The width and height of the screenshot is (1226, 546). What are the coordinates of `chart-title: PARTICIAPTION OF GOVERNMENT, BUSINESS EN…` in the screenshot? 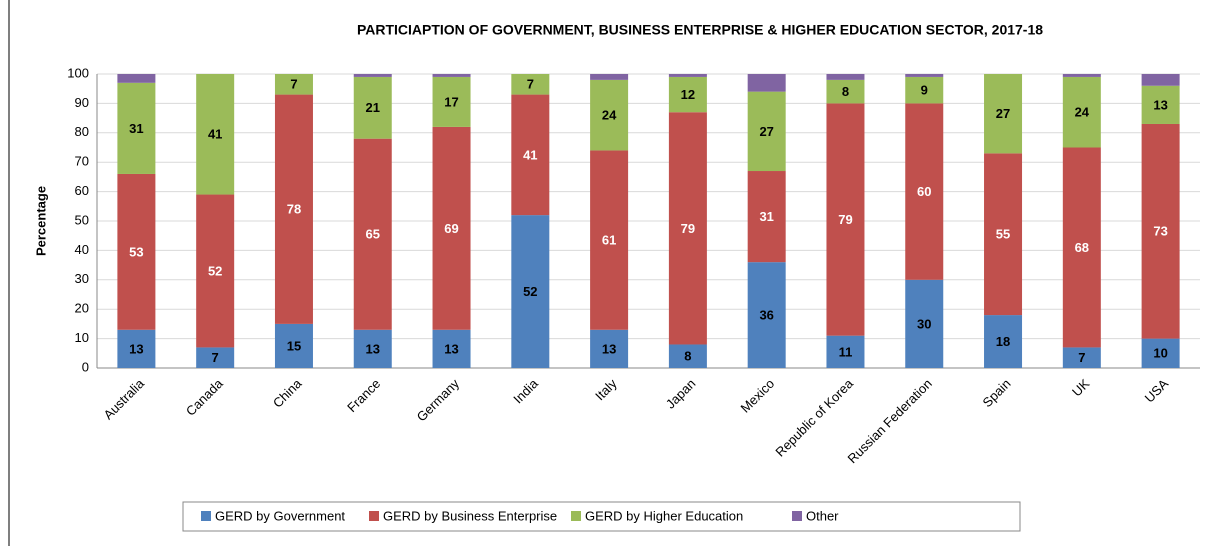 It's located at (700, 30).